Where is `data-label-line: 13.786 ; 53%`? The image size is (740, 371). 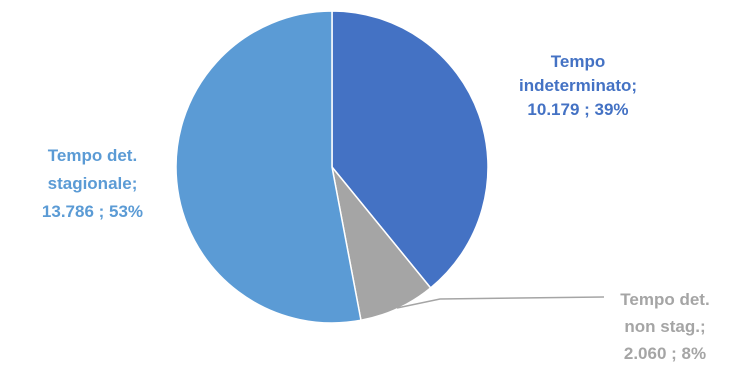
data-label-line: 13.786 ; 53% is located at coordinates (92, 211).